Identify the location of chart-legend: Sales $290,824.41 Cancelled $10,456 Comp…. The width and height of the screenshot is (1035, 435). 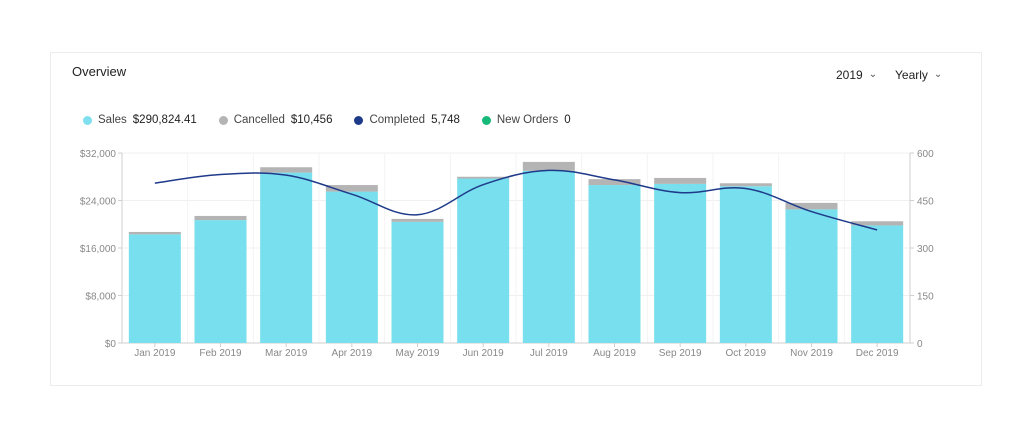
(338, 120).